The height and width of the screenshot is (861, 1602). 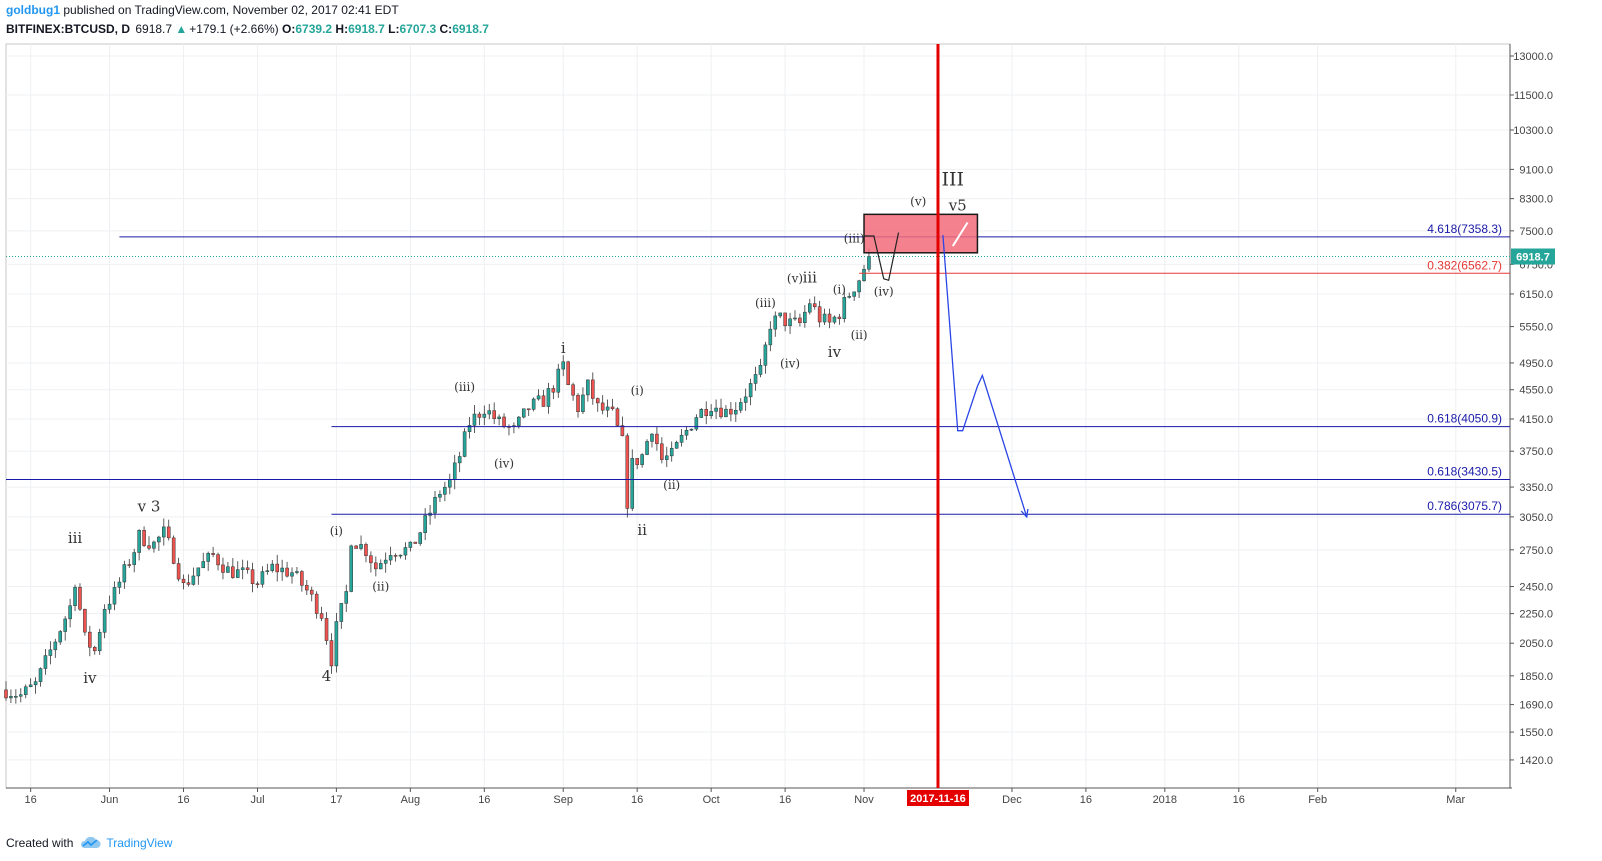 What do you see at coordinates (790, 363) in the screenshot?
I see `wave-label: (iv)` at bounding box center [790, 363].